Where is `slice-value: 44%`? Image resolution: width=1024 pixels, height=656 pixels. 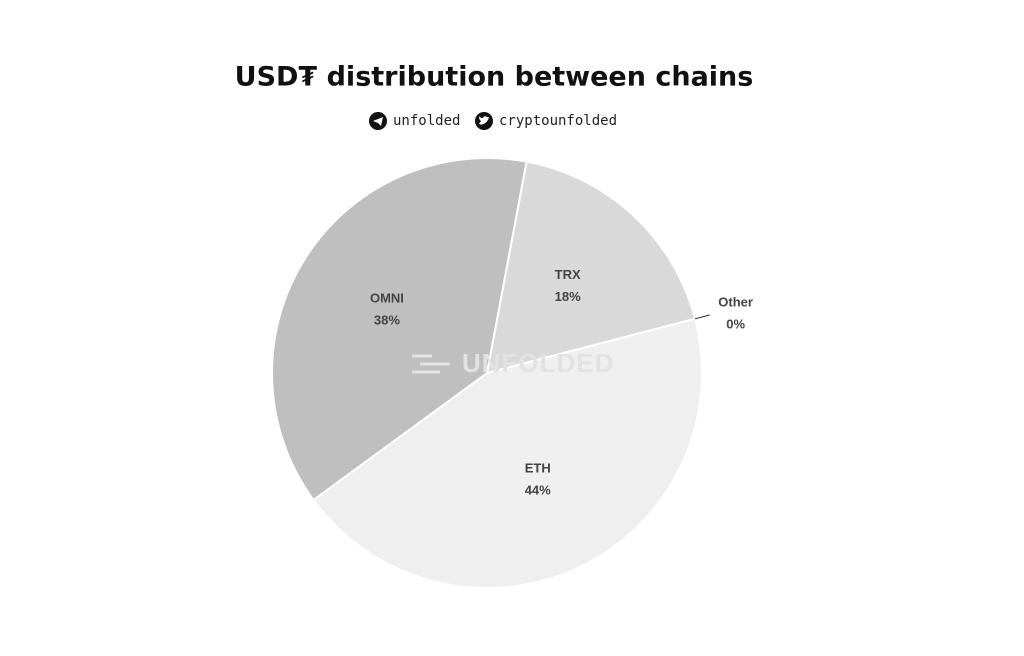 slice-value: 44% is located at coordinates (538, 489).